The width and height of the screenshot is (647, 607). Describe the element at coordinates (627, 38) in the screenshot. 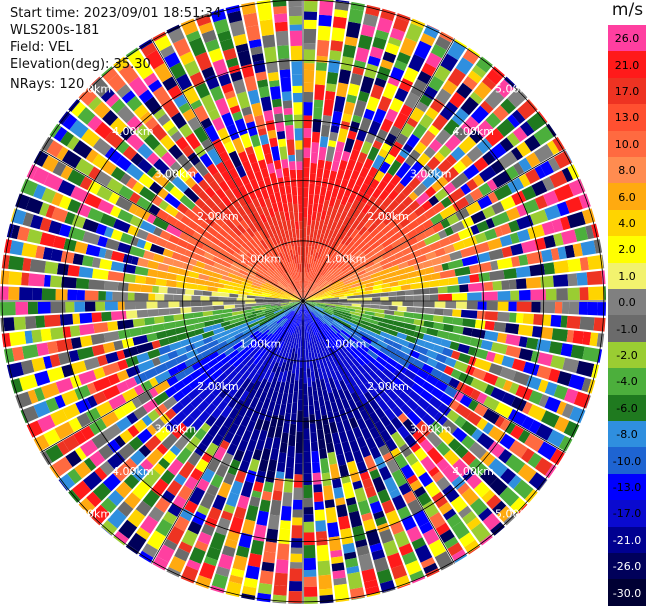

I see `colorbar-level: 26.0` at that location.